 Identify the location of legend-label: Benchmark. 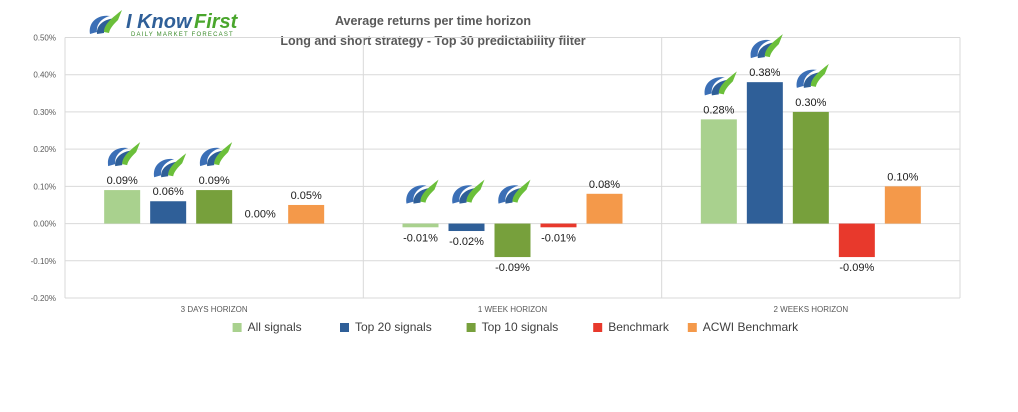
(639, 327).